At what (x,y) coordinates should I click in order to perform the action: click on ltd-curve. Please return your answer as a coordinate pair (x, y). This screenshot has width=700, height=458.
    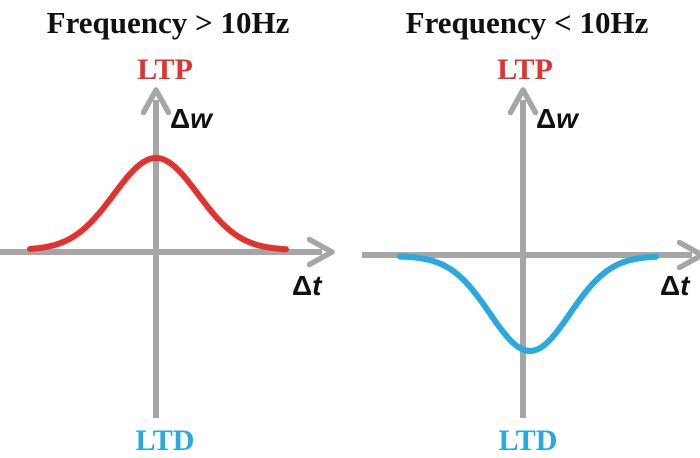
    Looking at the image, I should click on (528, 303).